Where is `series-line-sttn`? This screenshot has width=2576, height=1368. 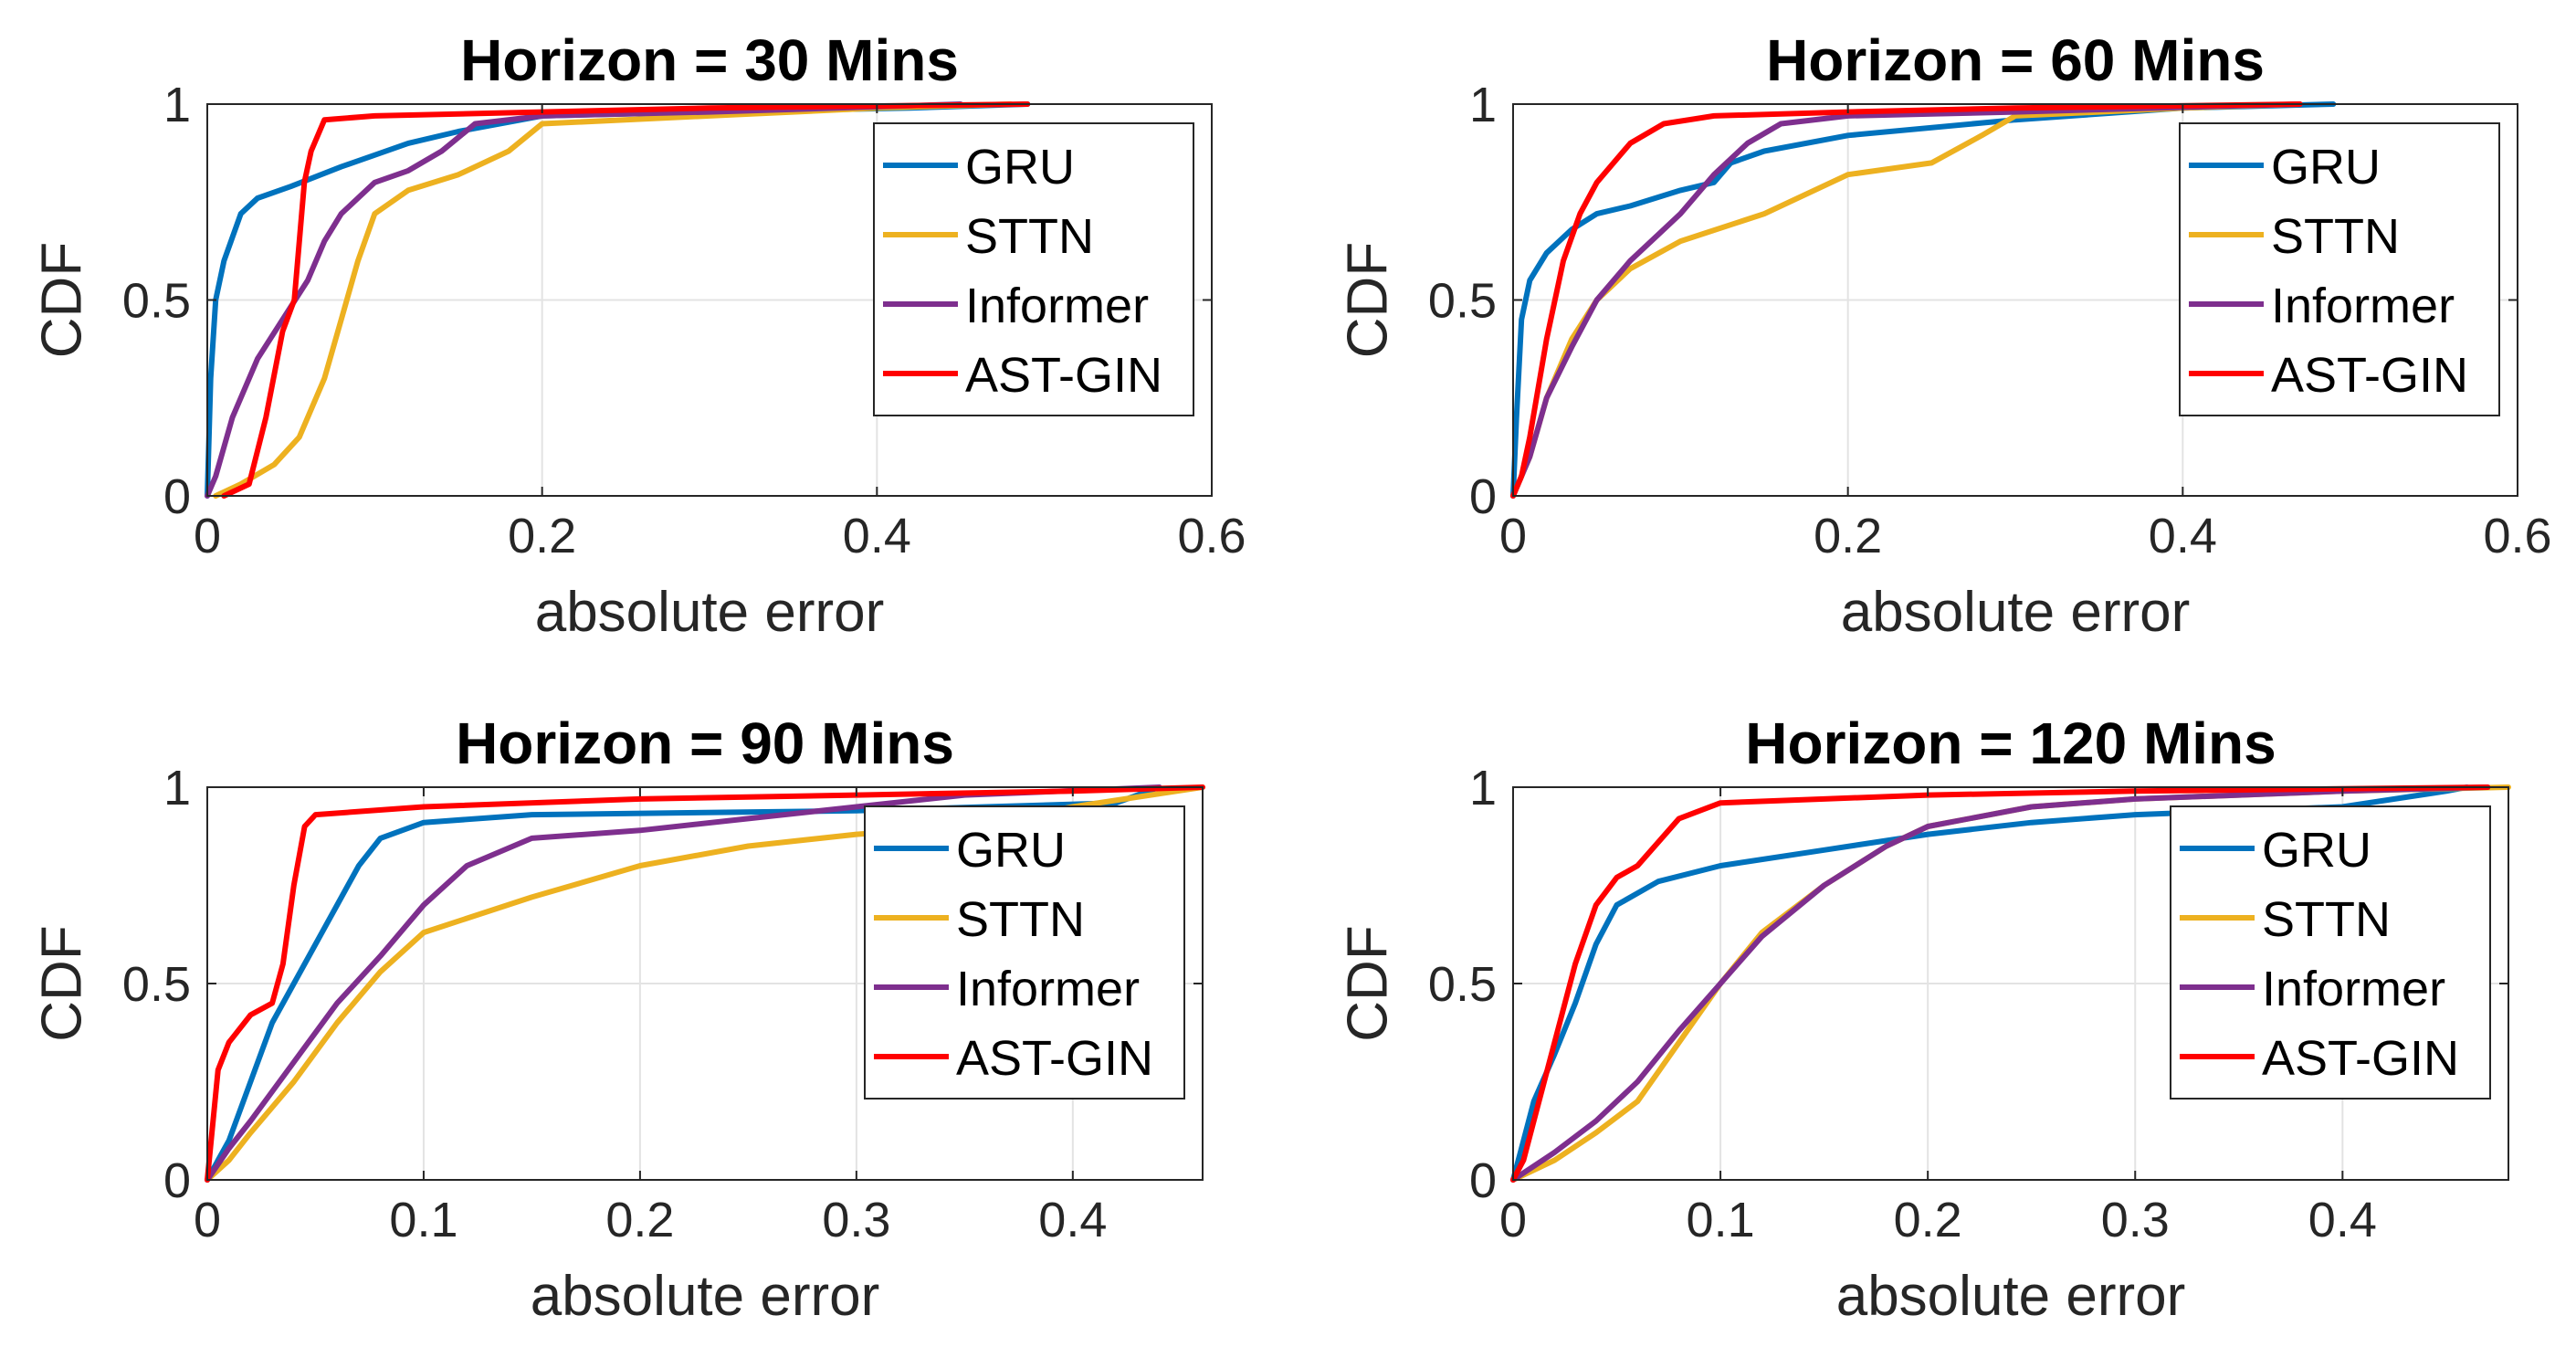
series-line-sttn is located at coordinates (613, 300).